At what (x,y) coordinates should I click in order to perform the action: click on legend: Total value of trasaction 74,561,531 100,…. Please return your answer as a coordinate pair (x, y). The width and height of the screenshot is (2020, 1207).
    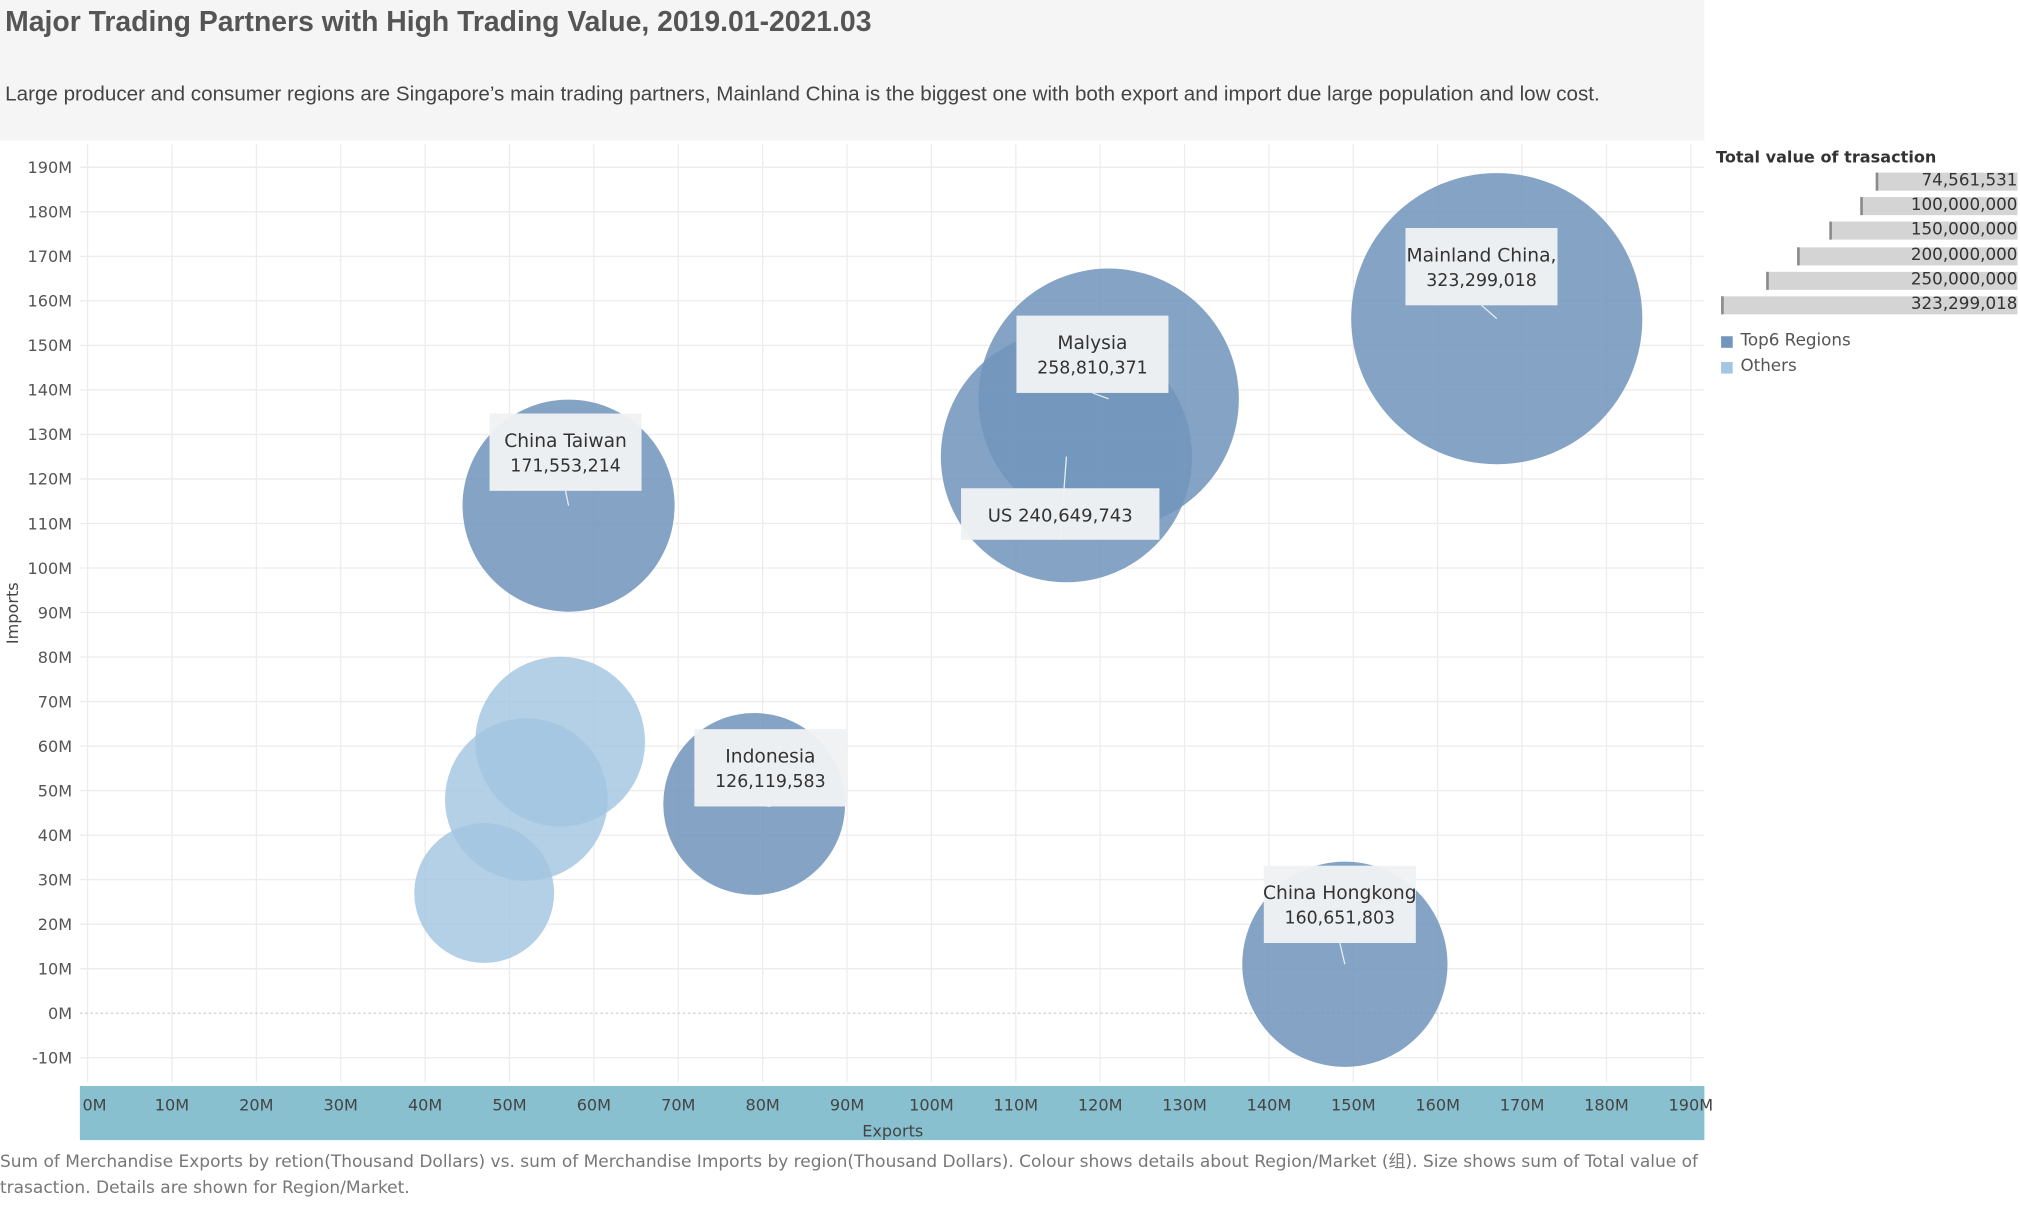
    Looking at the image, I should click on (1868, 269).